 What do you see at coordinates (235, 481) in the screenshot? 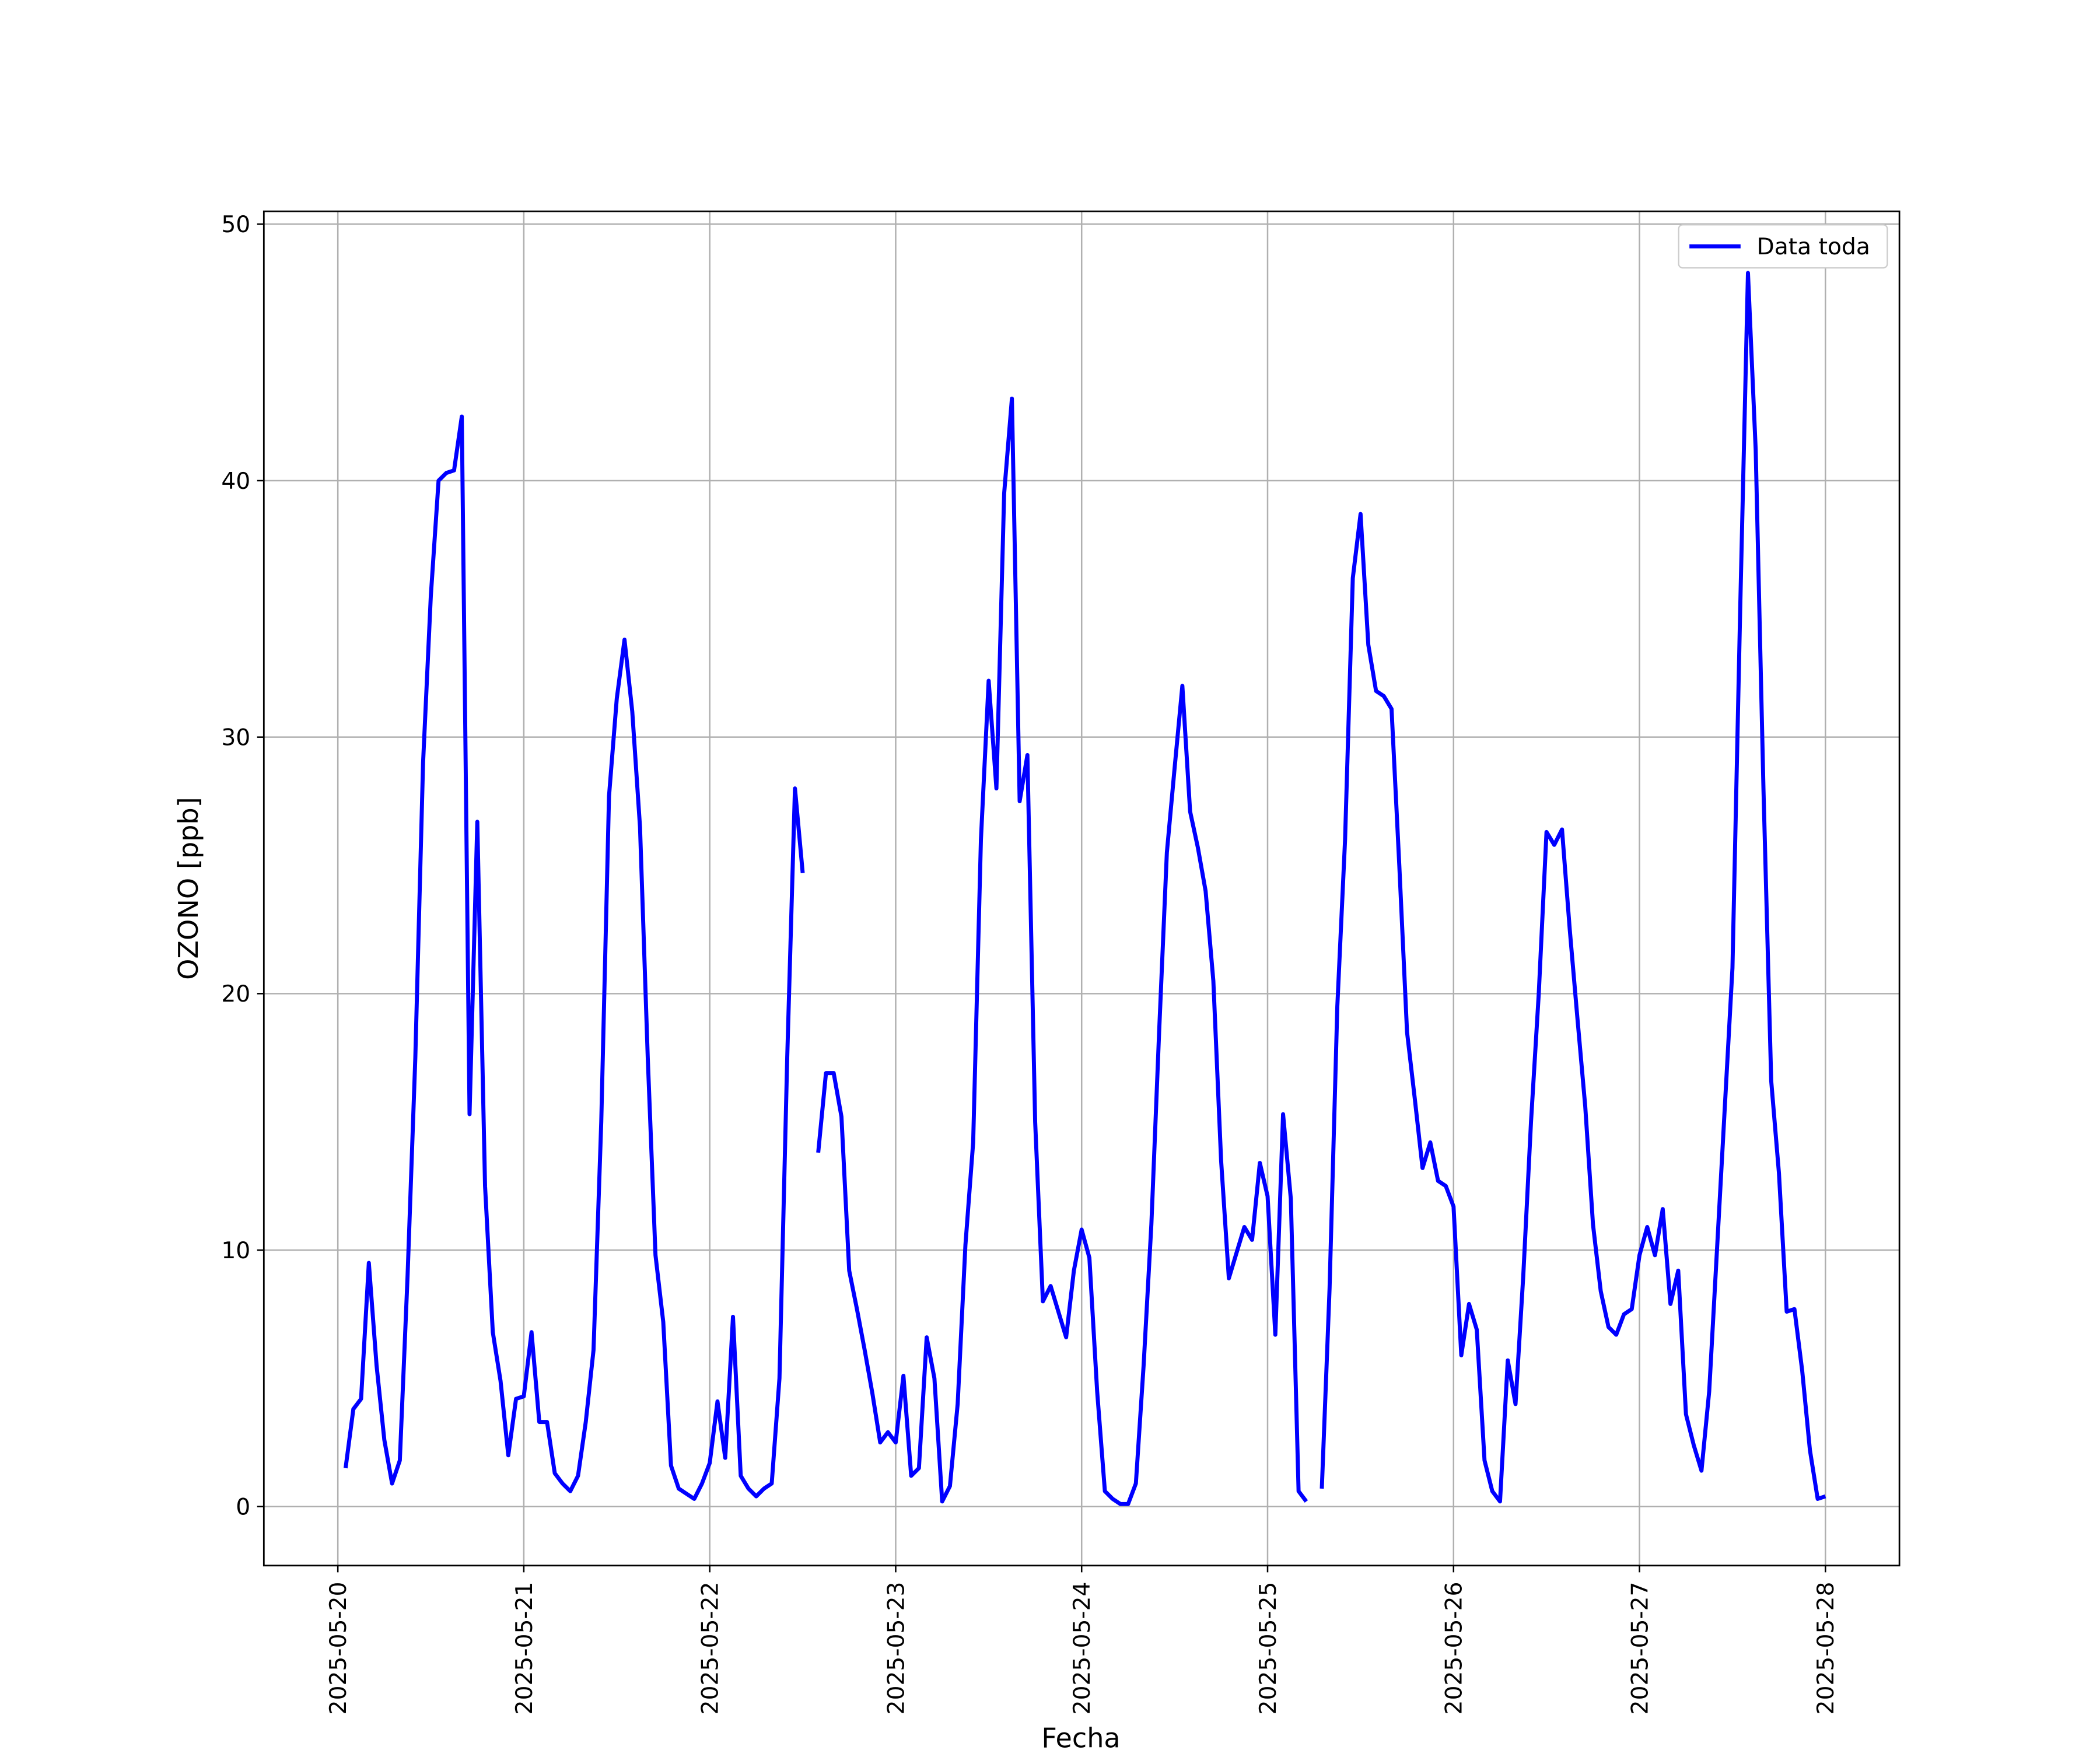
I see `y-tick-label: 40` at bounding box center [235, 481].